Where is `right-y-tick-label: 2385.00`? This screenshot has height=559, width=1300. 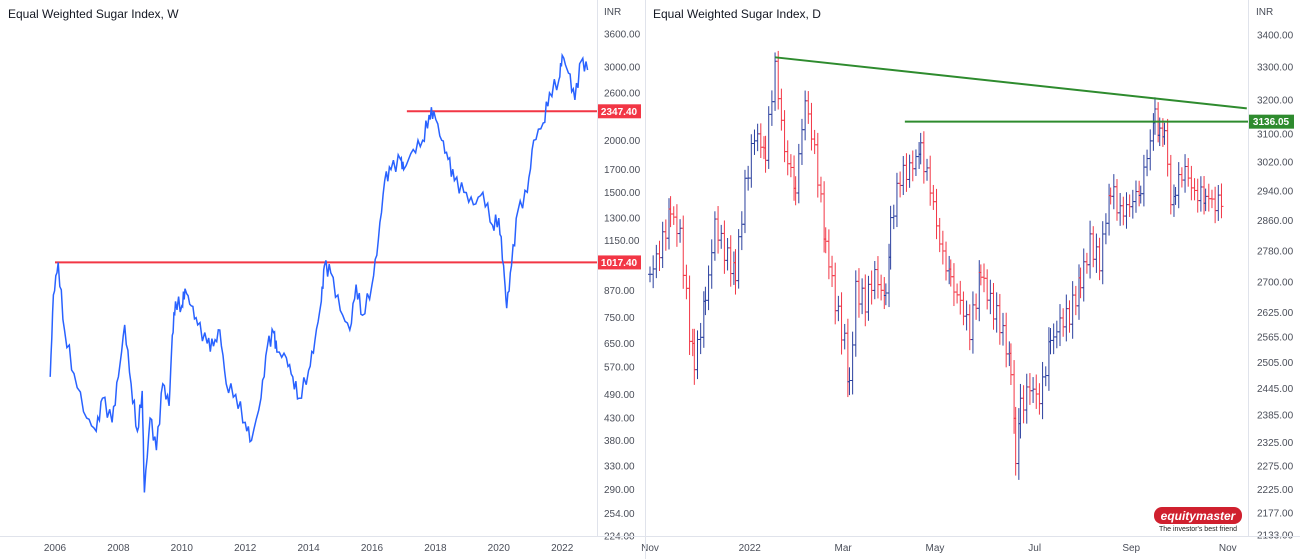
right-y-tick-label: 2385.00 is located at coordinates (1275, 416).